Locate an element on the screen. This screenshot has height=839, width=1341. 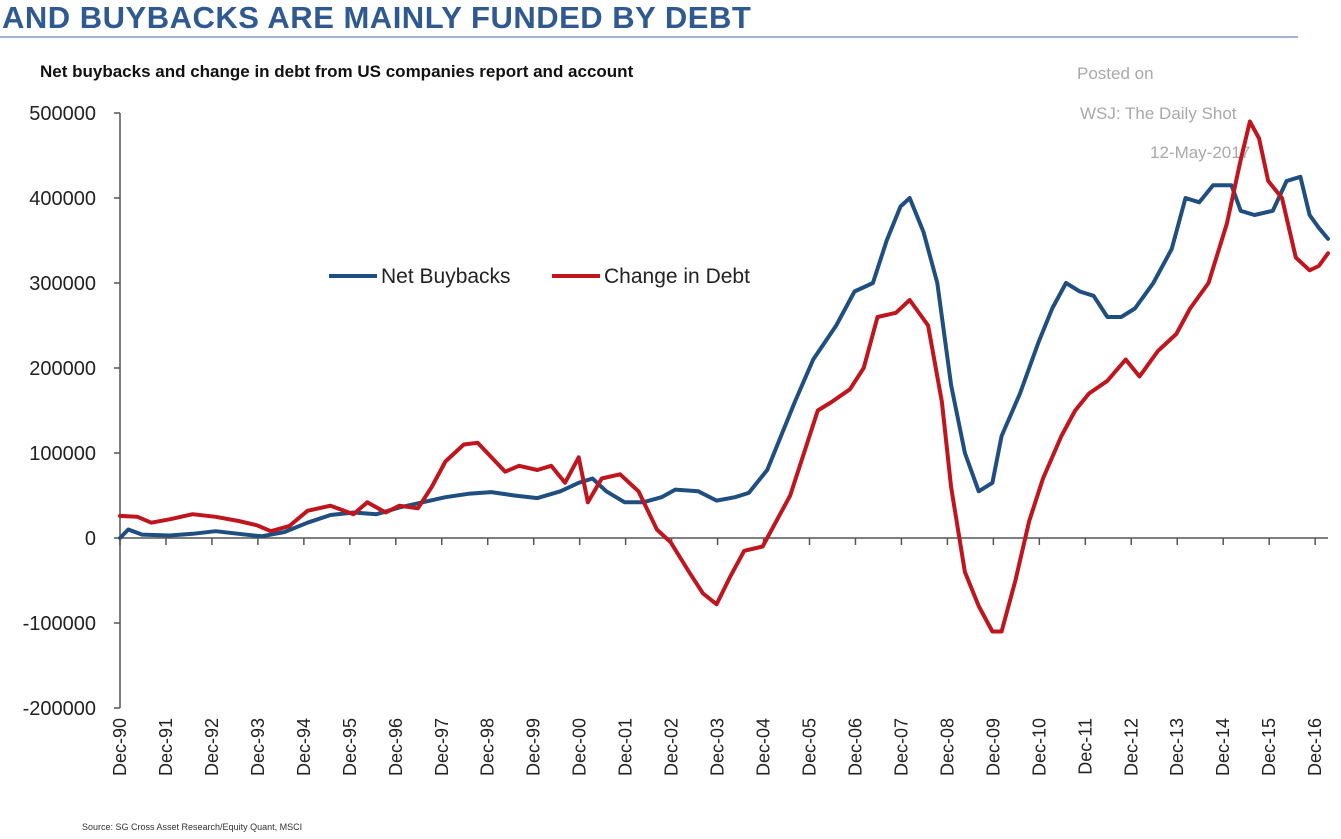
legend-label-change-in-debt: Change in Debt is located at coordinates (677, 276).